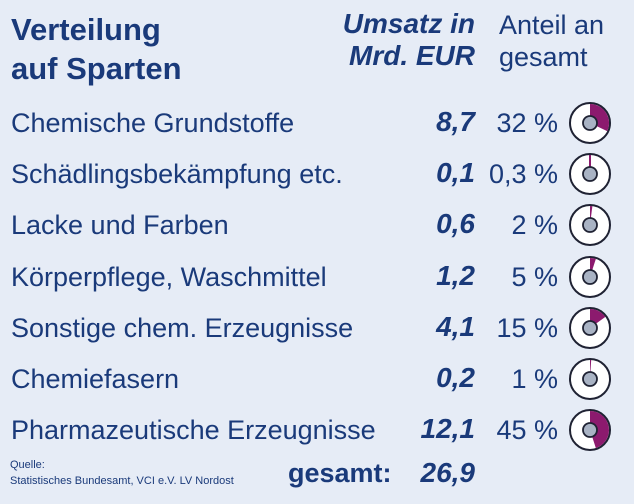 This screenshot has height=504, width=634. What do you see at coordinates (455, 121) in the screenshot?
I see `row-value: 8,7` at bounding box center [455, 121].